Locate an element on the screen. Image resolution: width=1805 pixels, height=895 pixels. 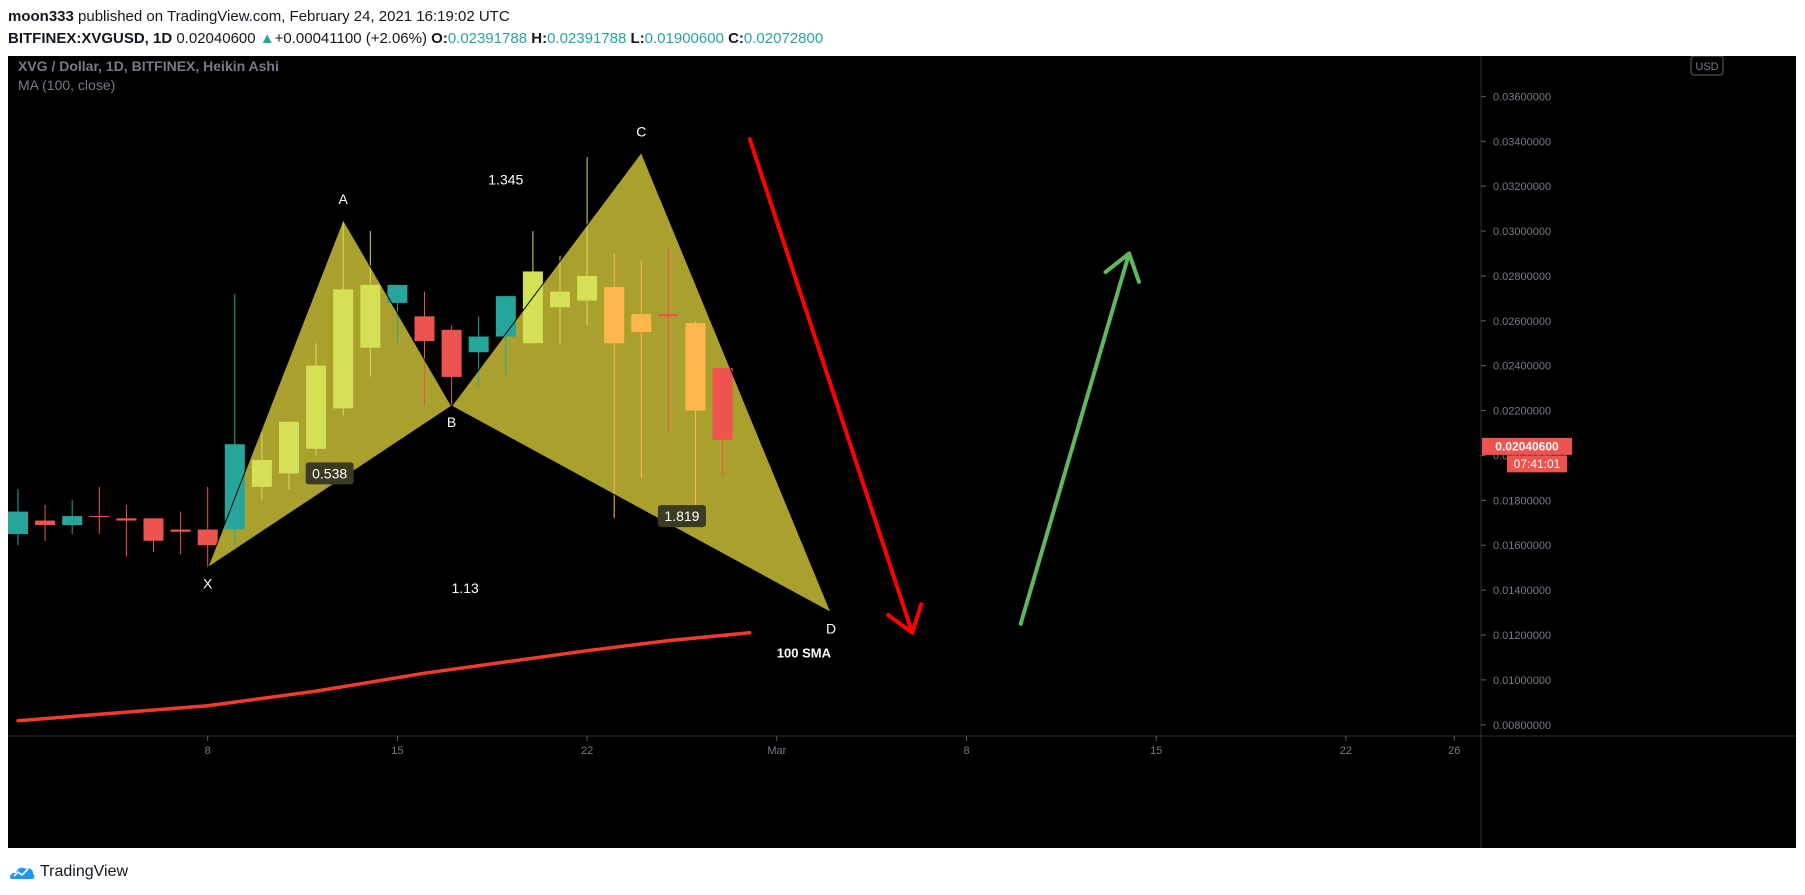
ratio-label: 1.819 is located at coordinates (681, 516).